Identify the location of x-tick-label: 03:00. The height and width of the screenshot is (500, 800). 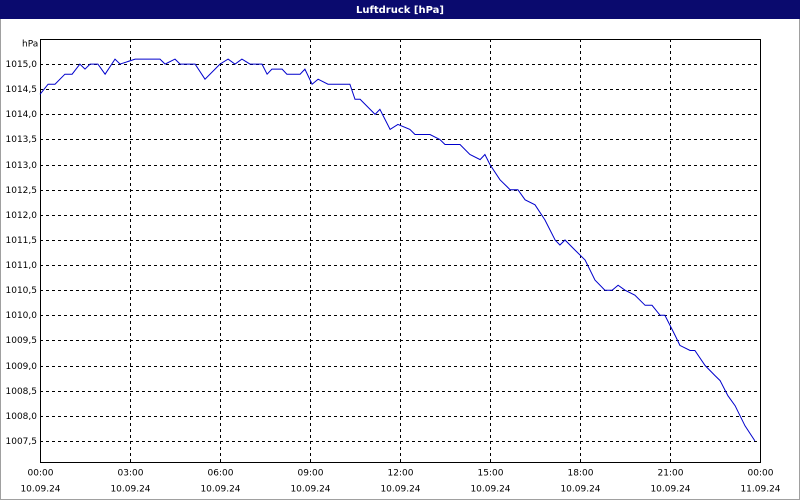
(131, 474).